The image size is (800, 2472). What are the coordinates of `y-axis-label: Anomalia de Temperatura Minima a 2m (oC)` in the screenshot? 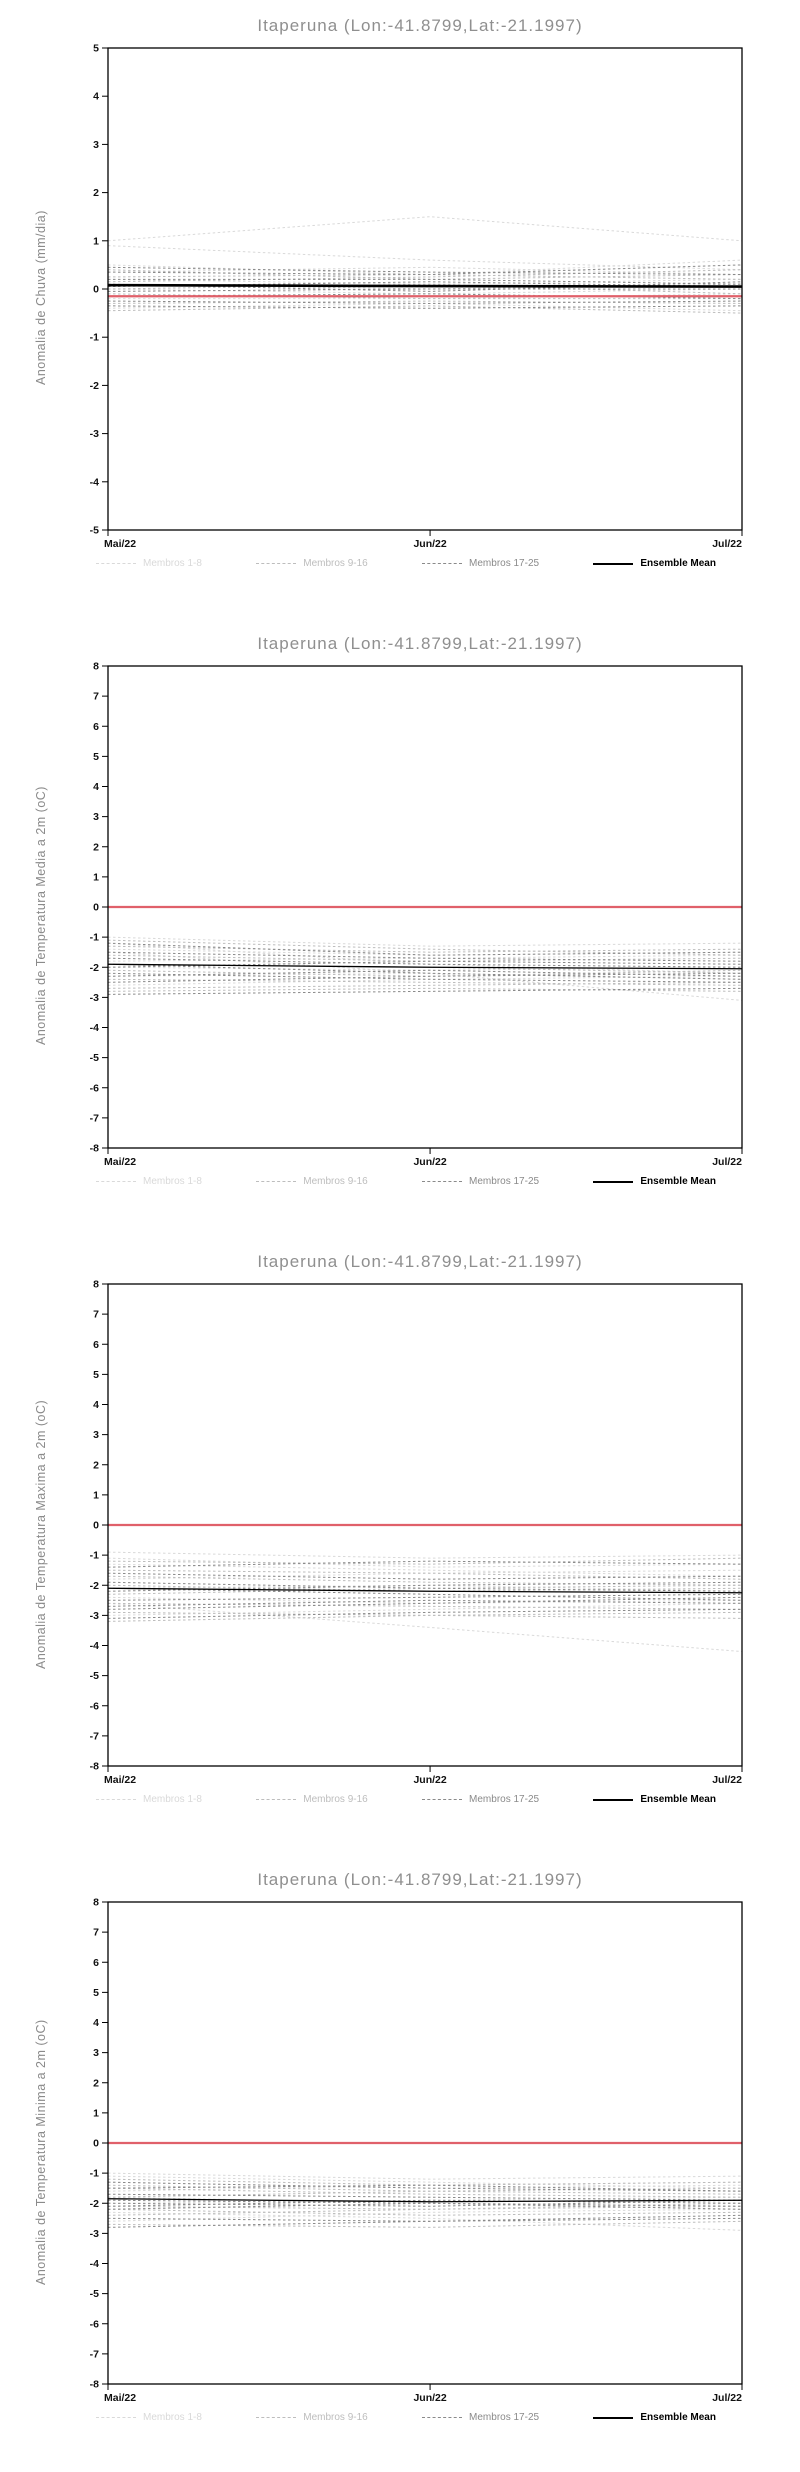 It's located at (41, 2152).